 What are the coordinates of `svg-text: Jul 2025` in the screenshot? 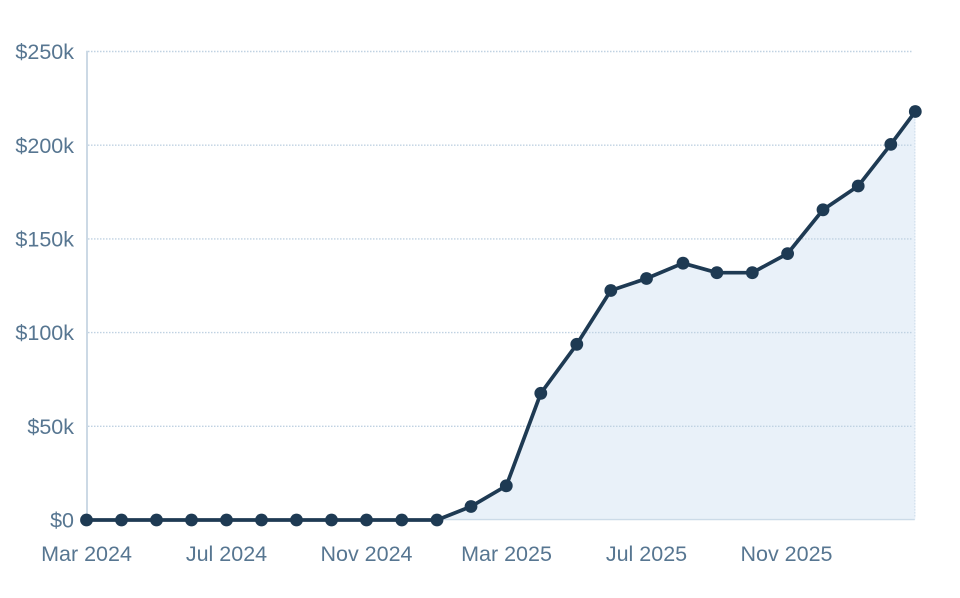 It's located at (646, 554).